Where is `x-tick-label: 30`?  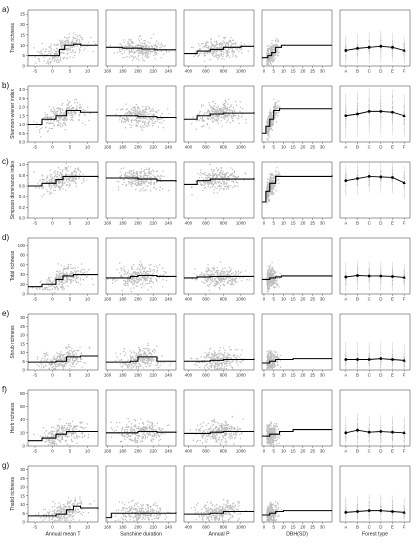
x-tick-label: 30 is located at coordinates (322, 147).